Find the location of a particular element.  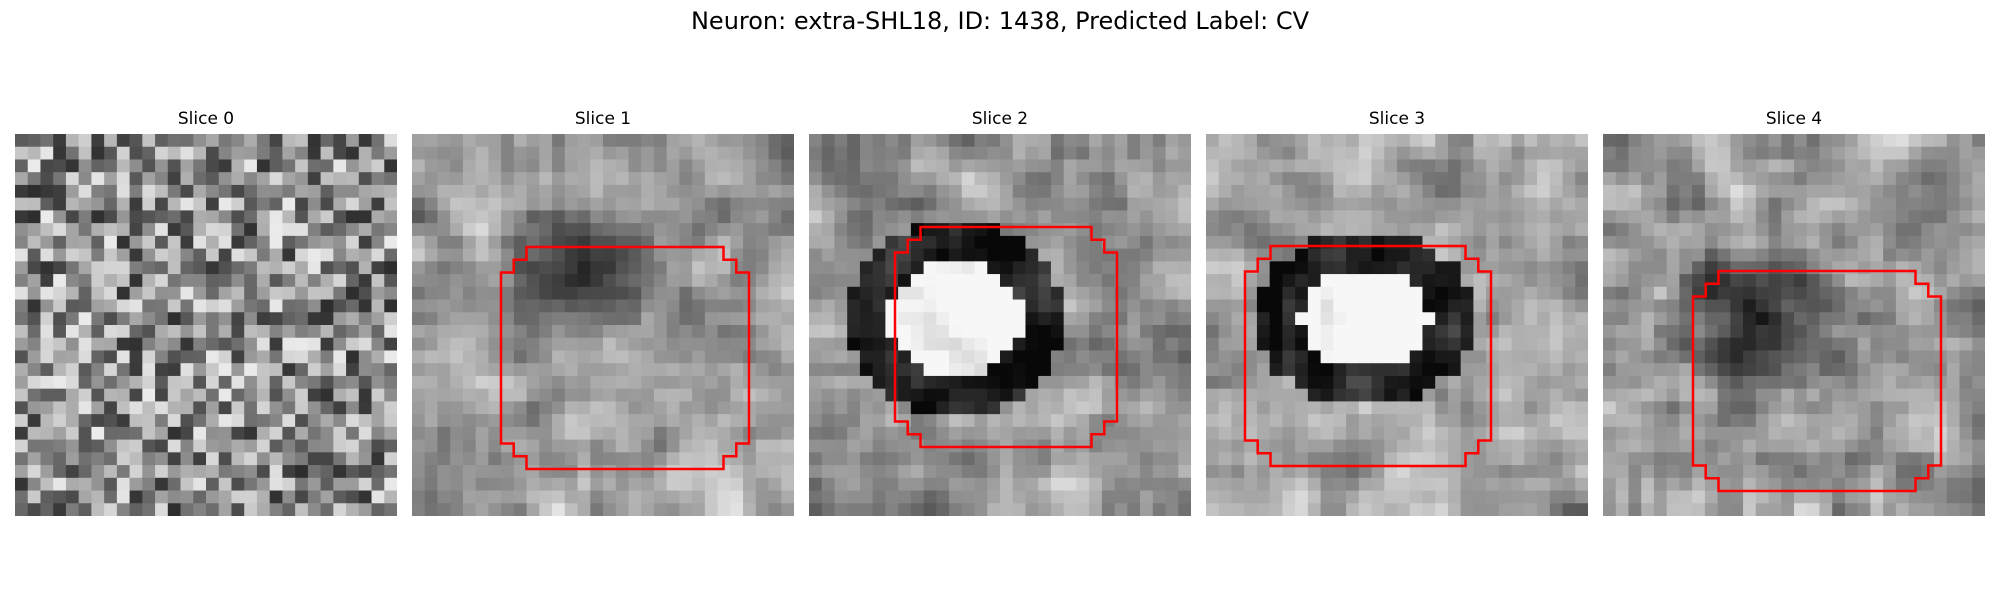

slice-panel-0: Slice 0 is located at coordinates (206, 313).